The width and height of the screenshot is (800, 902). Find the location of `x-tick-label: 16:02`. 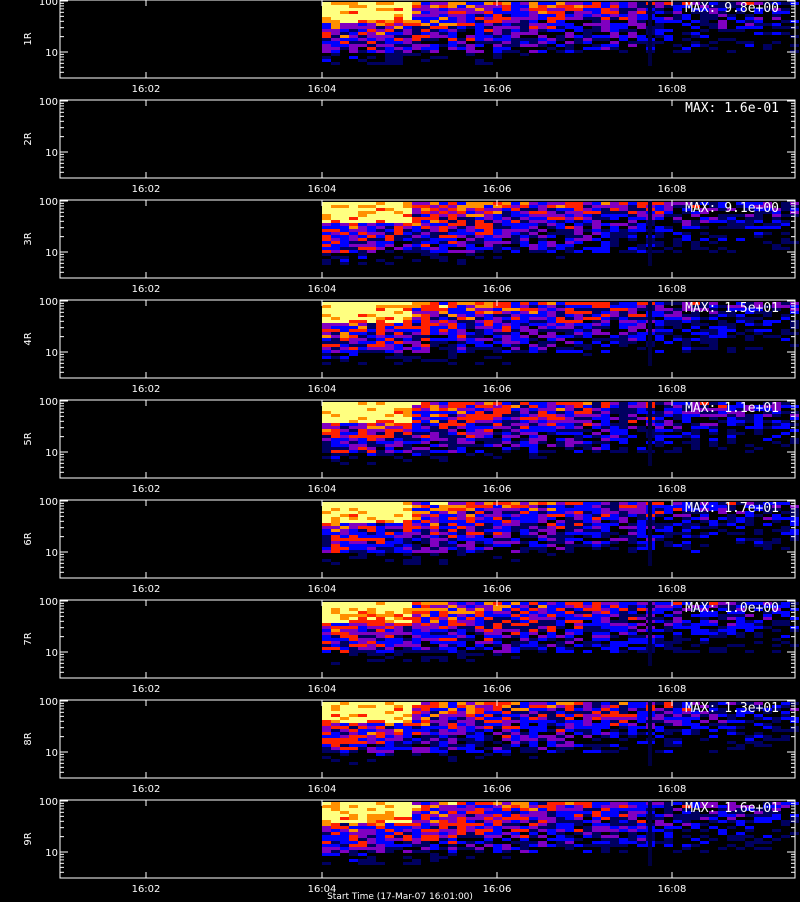

x-tick-label: 16:02 is located at coordinates (146, 189).